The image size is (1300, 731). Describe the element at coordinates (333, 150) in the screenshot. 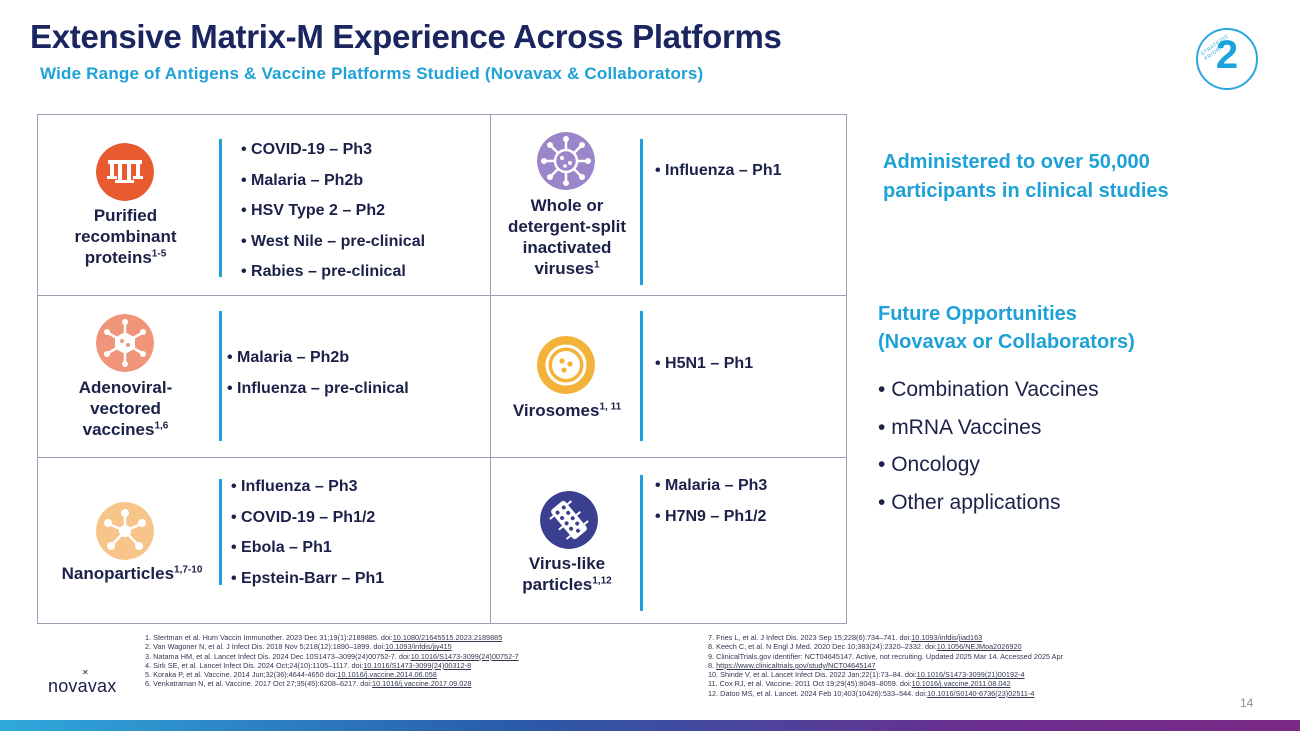

I see `list-item: COVID-19 – Ph3` at that location.